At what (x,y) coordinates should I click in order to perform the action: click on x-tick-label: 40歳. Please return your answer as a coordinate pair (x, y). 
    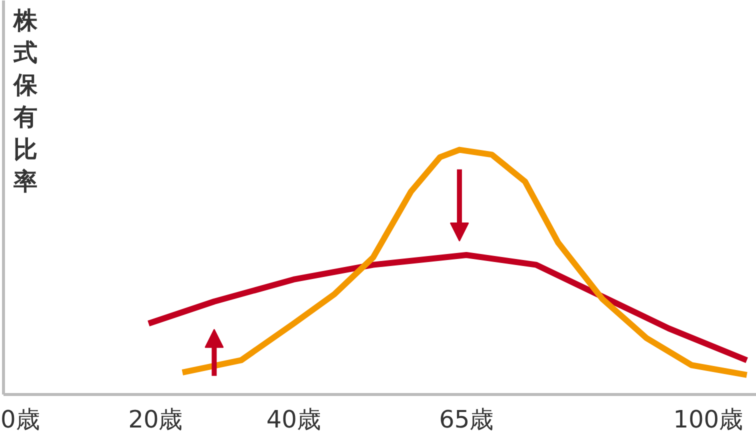
    Looking at the image, I should click on (293, 420).